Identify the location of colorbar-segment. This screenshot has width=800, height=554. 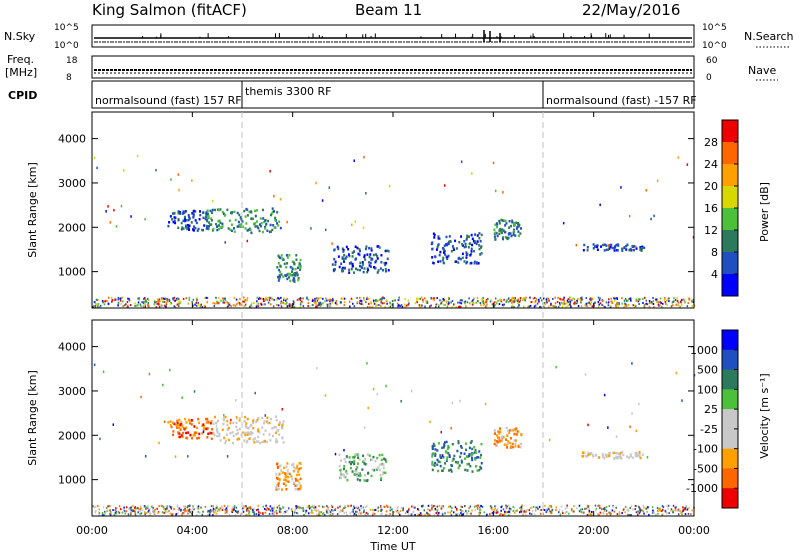
(730, 360).